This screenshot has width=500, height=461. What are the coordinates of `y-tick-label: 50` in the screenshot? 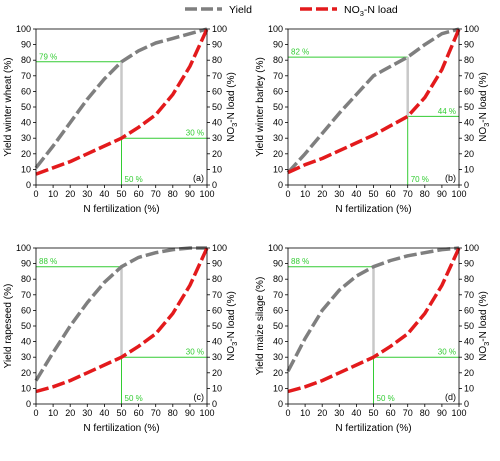 It's located at (26, 326).